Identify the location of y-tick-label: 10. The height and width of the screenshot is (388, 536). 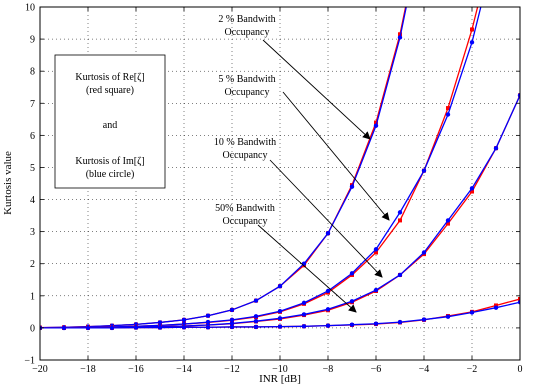
(30, 8).